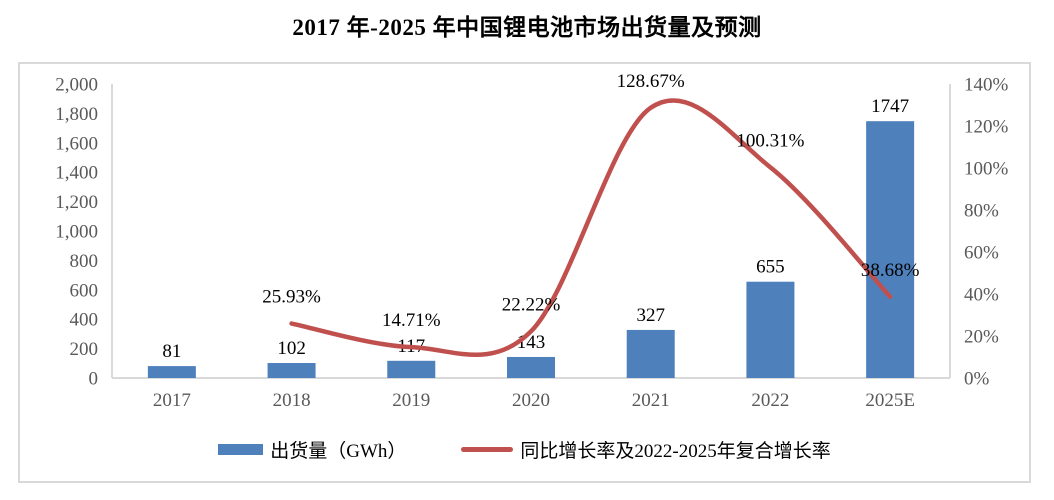  What do you see at coordinates (981, 253) in the screenshot?
I see `right-axis-tick-label: 60%` at bounding box center [981, 253].